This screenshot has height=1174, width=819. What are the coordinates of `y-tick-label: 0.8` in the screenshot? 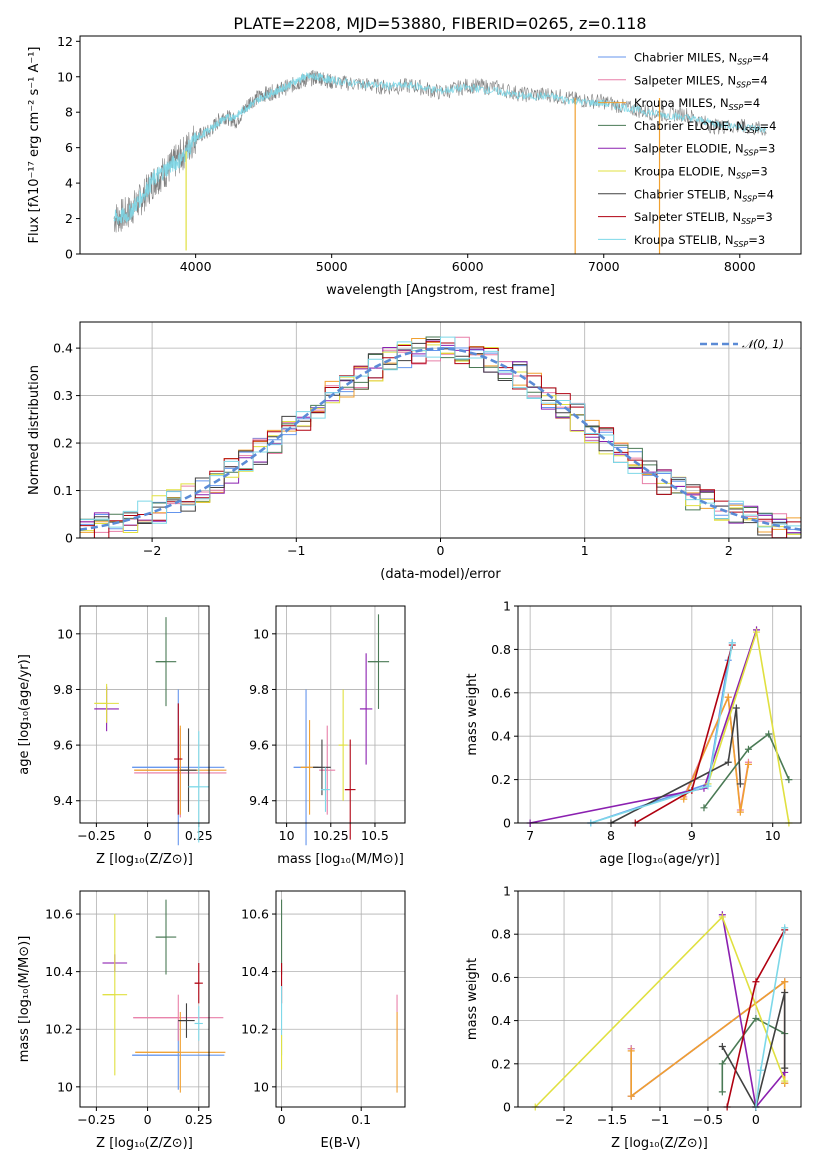 It's located at (501, 649).